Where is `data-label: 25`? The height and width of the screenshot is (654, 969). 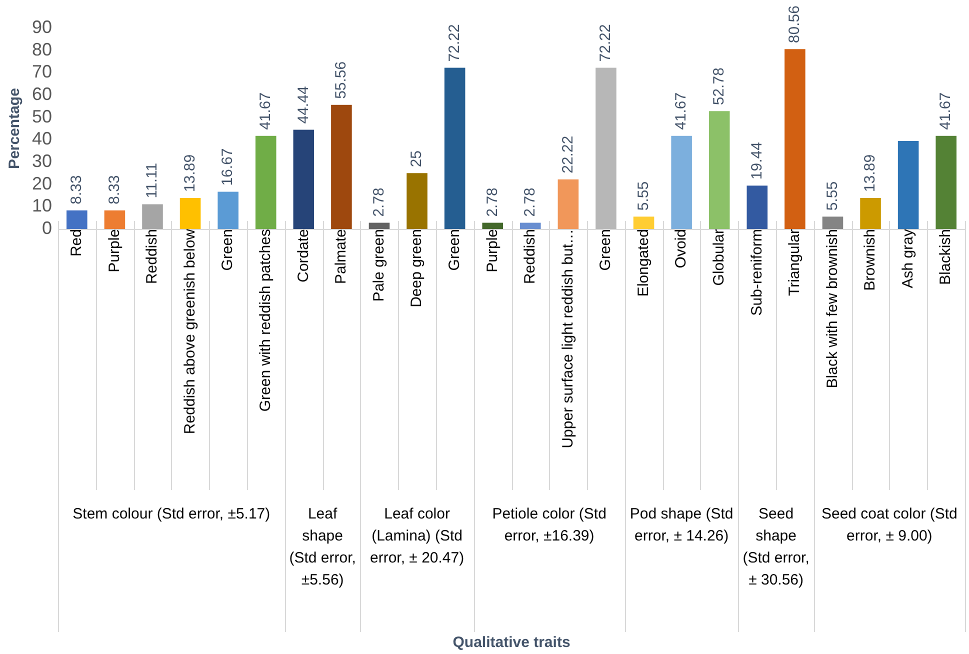 data-label: 25 is located at coordinates (417, 159).